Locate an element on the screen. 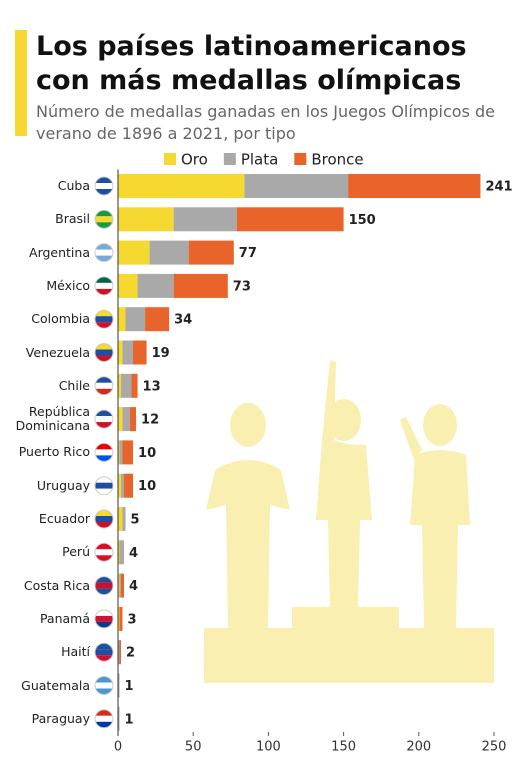  legend-label: Plata is located at coordinates (259, 160).